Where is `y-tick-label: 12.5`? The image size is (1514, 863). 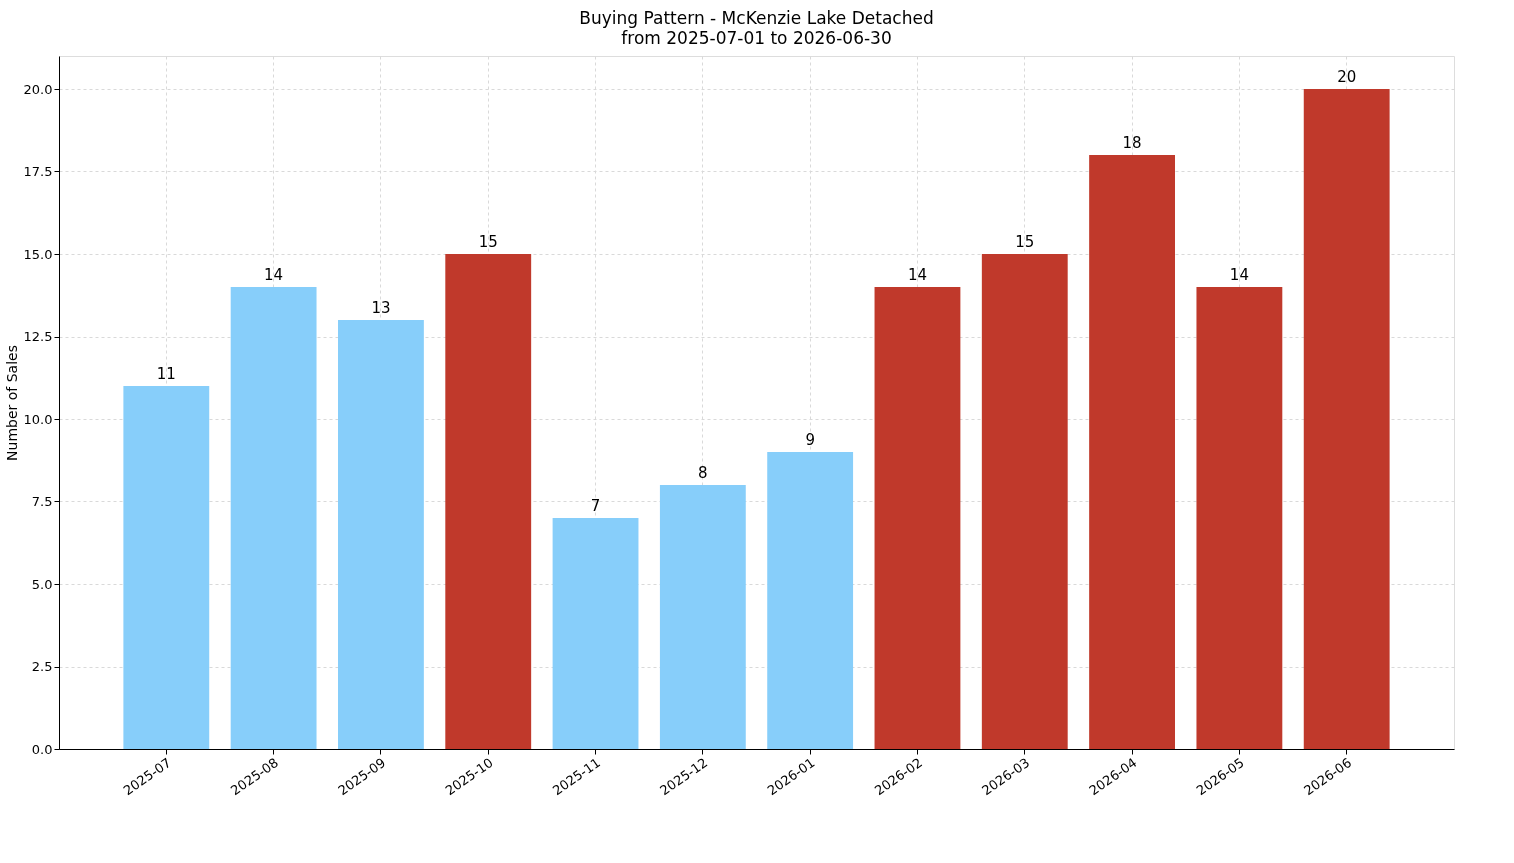 y-tick-label: 12.5 is located at coordinates (38, 336).